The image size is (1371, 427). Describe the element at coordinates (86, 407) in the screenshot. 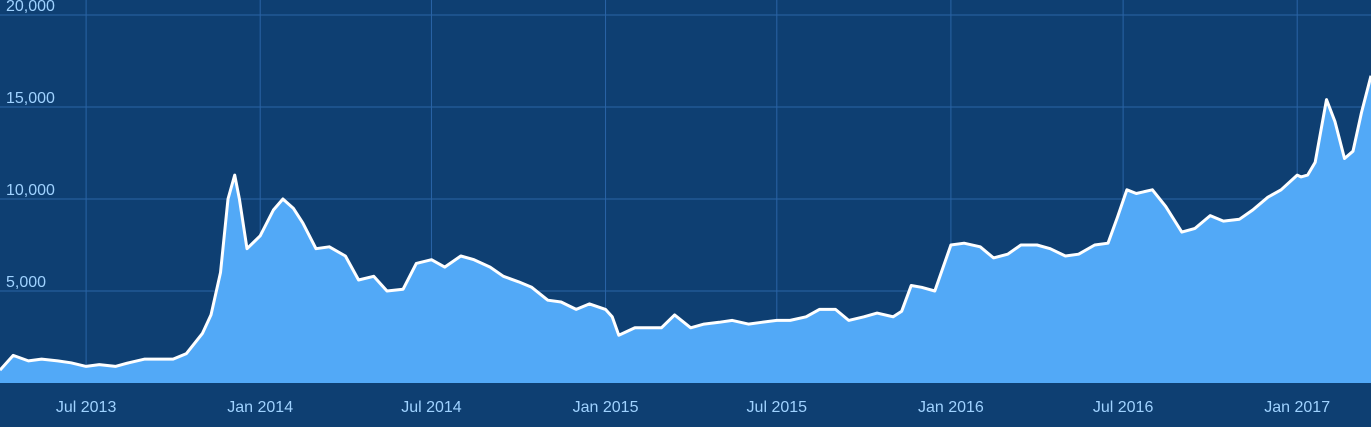

I see `x-tick-label: Jul 2013` at that location.